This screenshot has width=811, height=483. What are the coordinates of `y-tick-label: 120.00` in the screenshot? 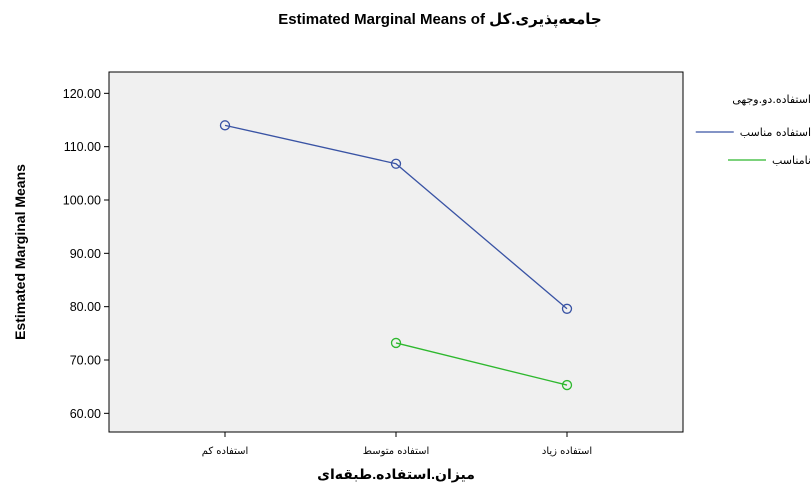 It's located at (82, 94).